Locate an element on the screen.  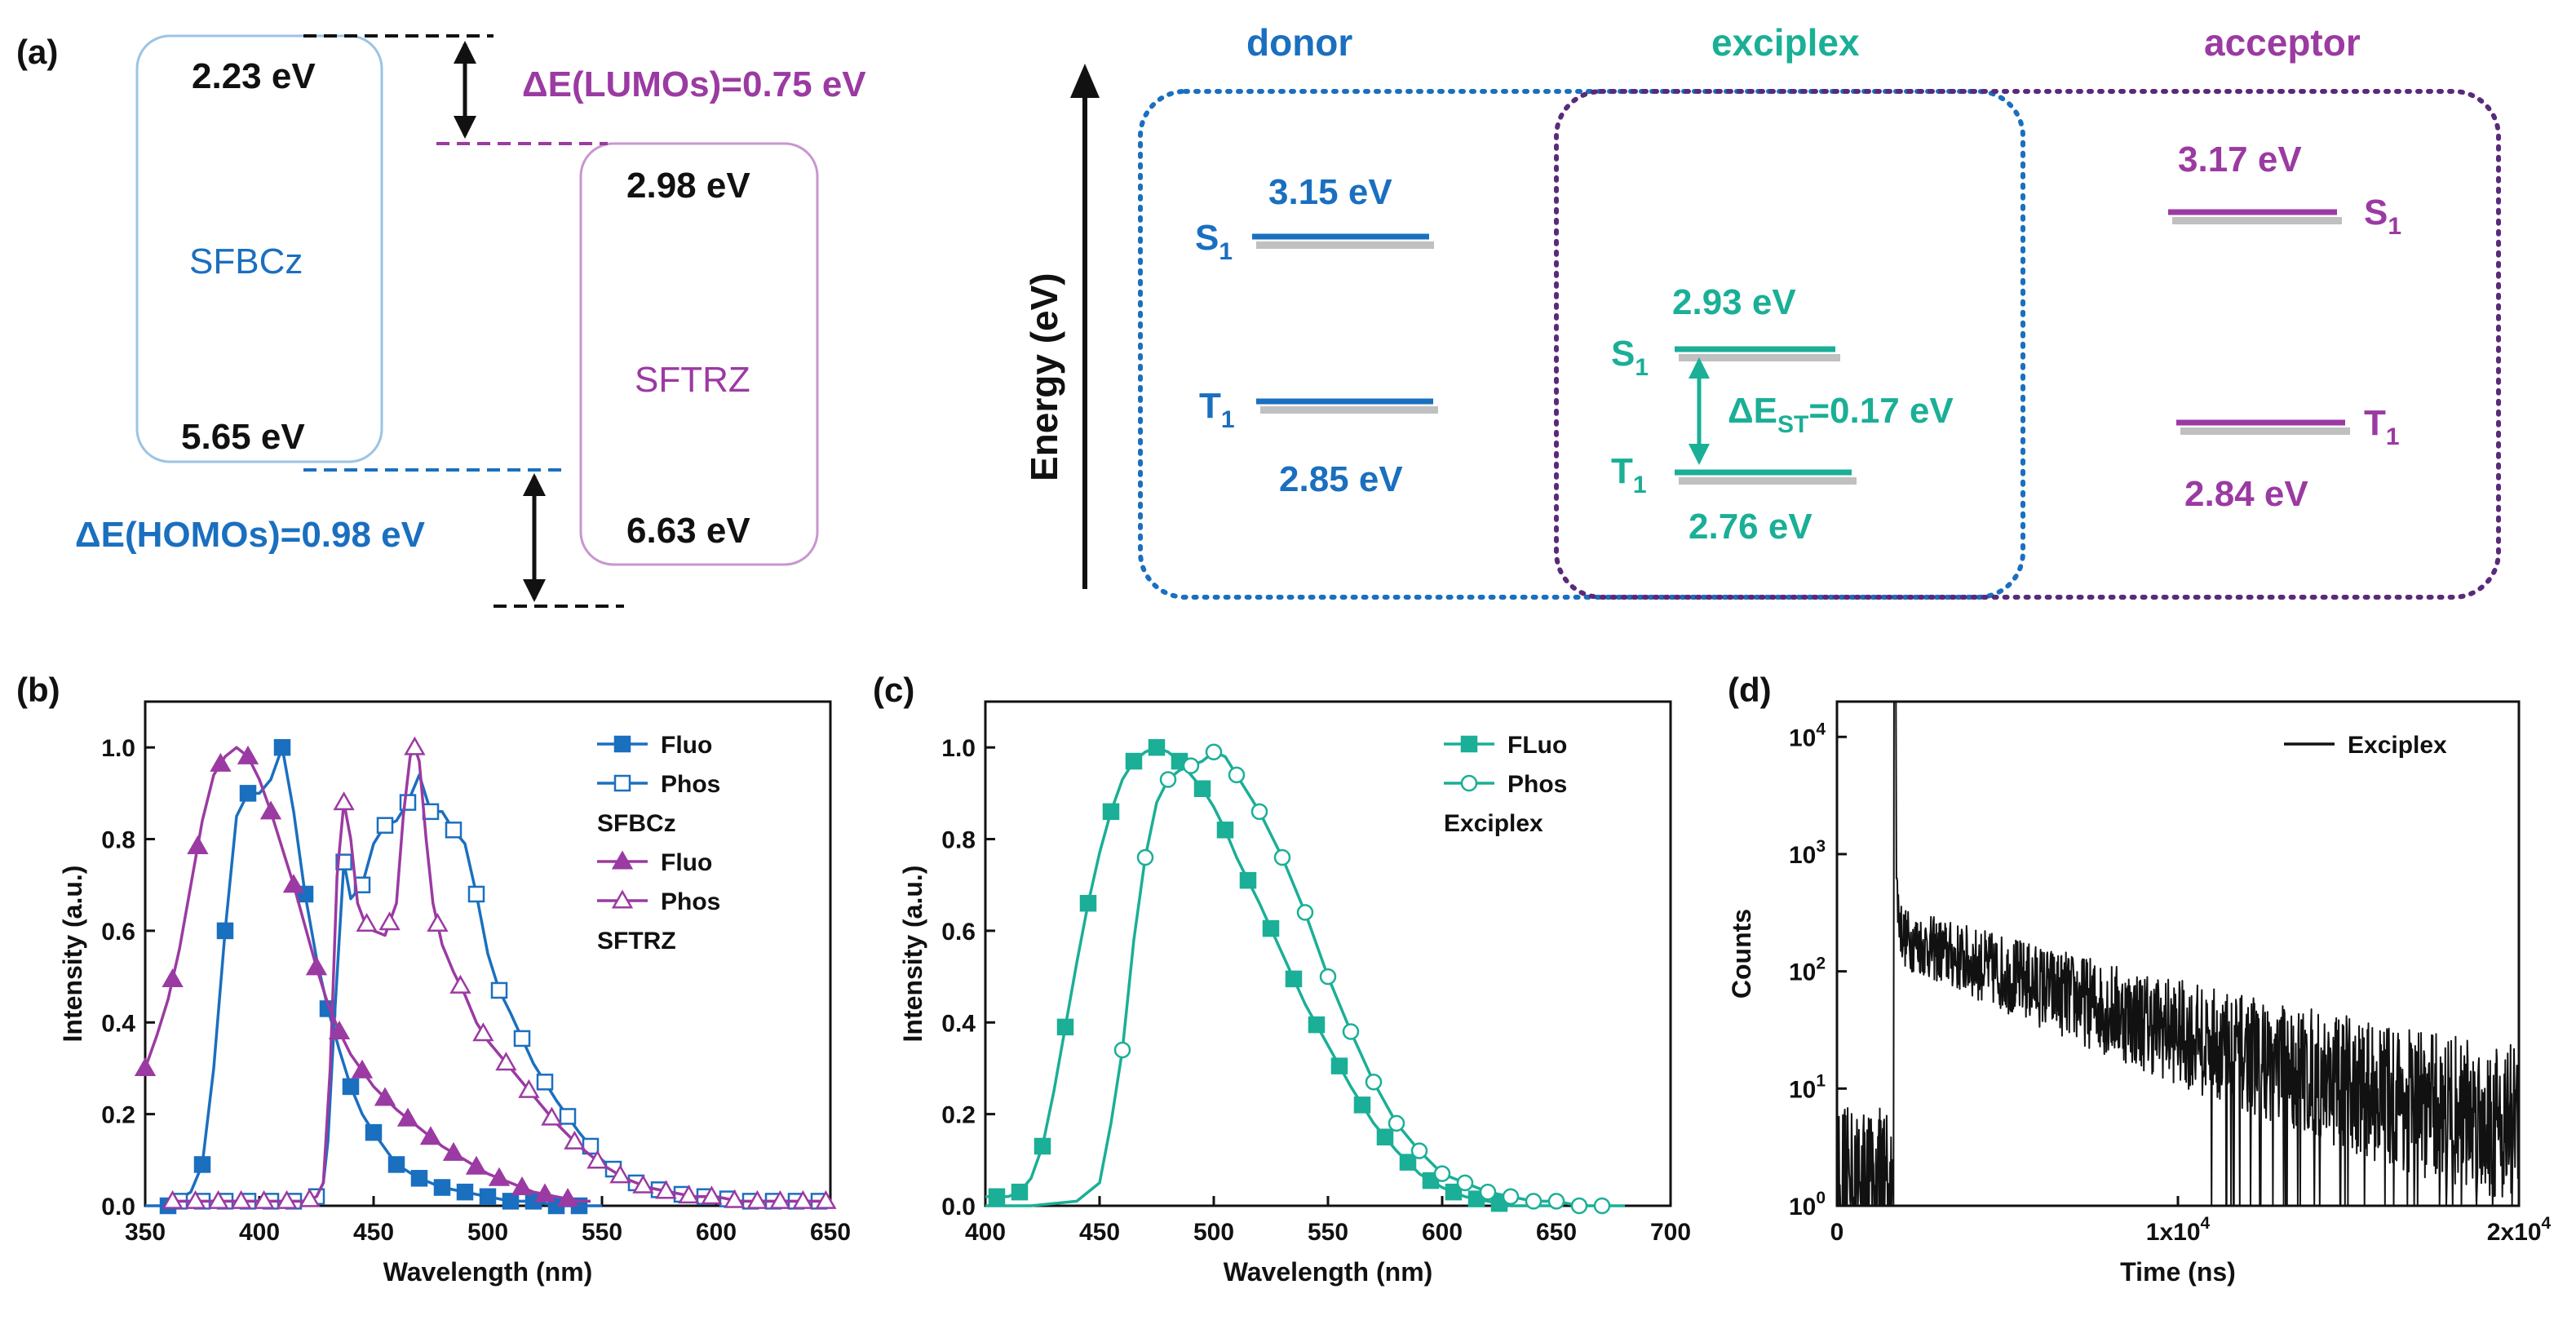
legend-group-title: SFTRZ is located at coordinates (636, 941).